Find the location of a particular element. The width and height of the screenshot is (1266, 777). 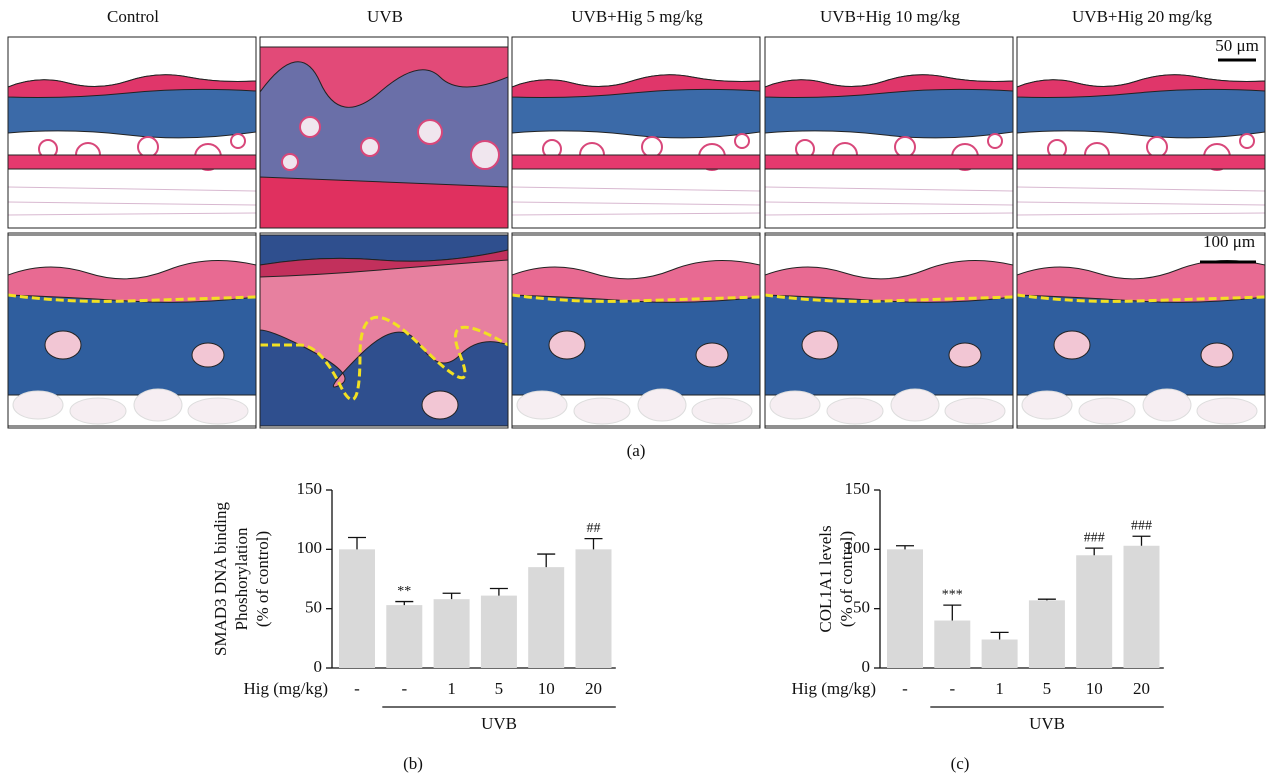

panel-caption: (c) is located at coordinates (960, 763).